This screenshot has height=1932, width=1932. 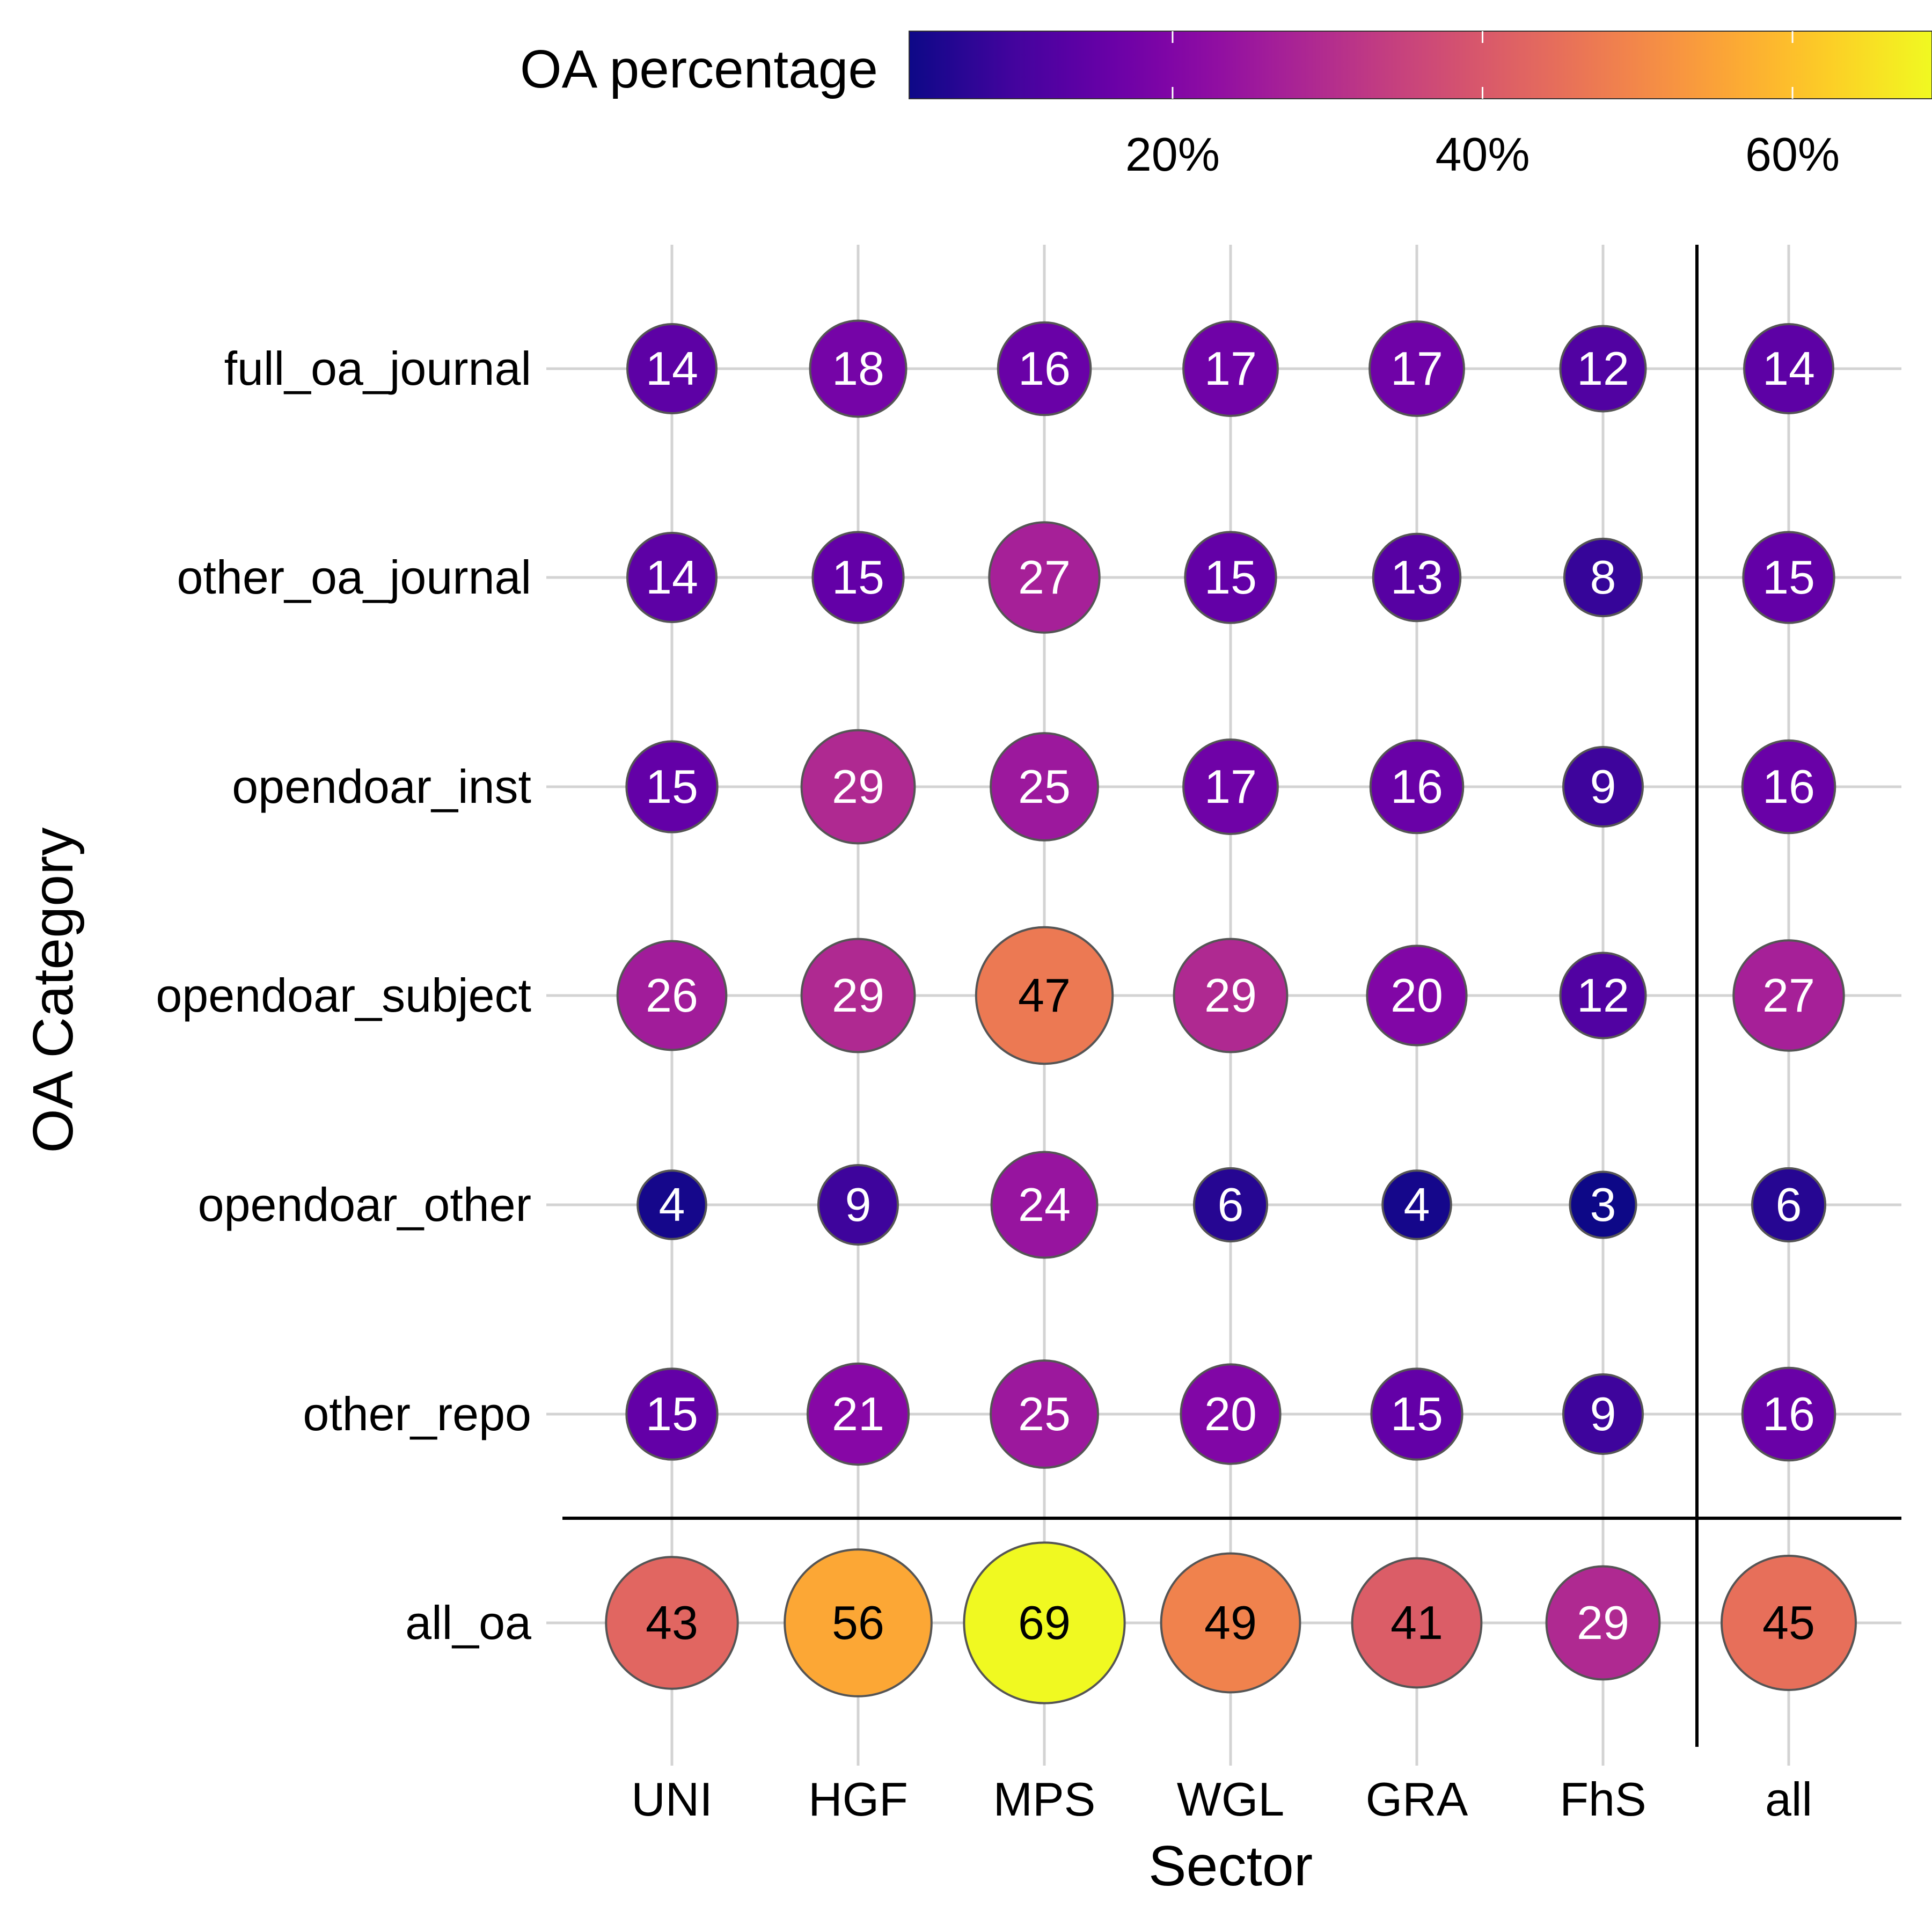 I want to click on x-tick-label: UNI, so click(x=672, y=1799).